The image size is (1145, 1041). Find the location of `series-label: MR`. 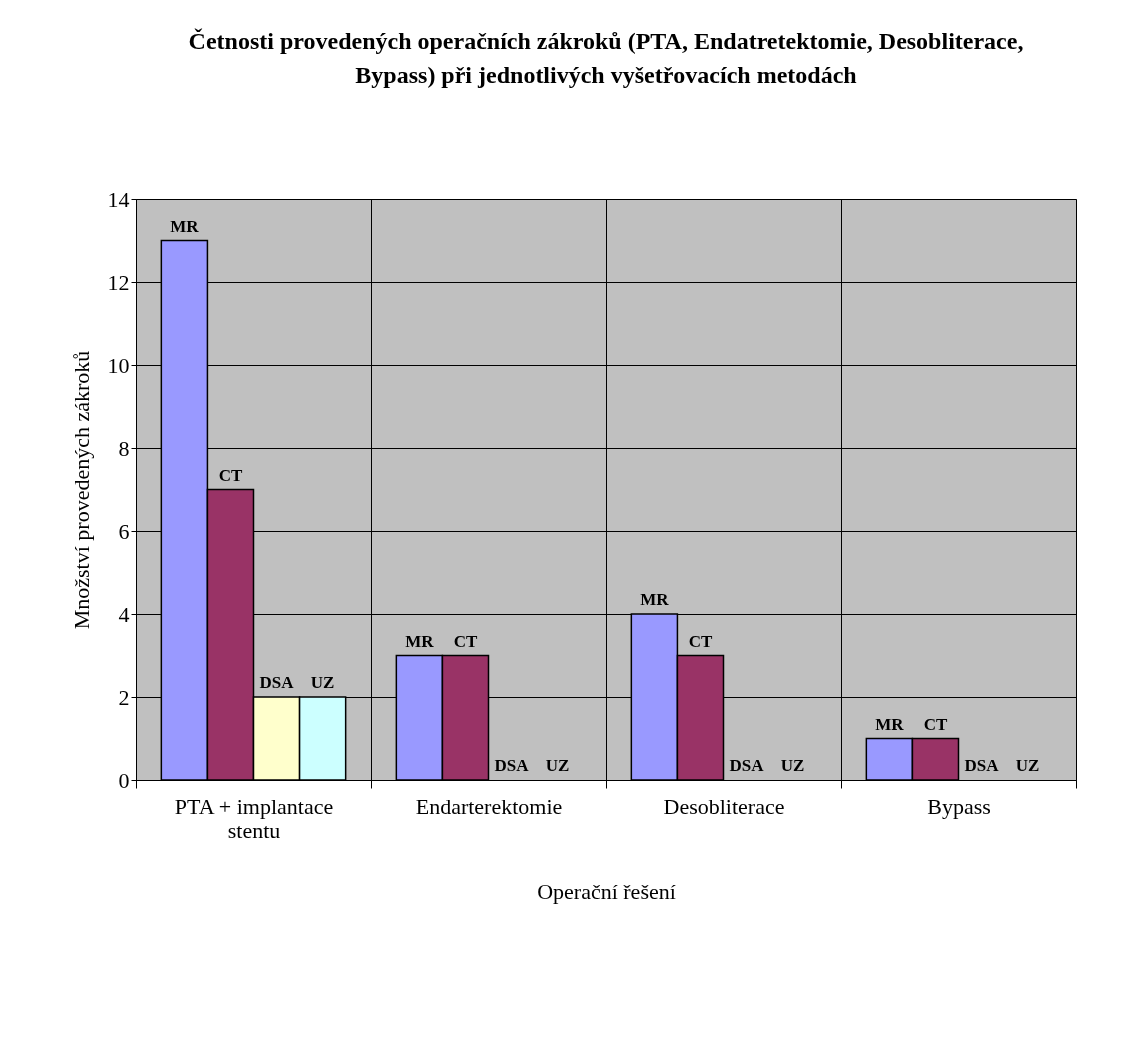

series-label: MR is located at coordinates (185, 226).